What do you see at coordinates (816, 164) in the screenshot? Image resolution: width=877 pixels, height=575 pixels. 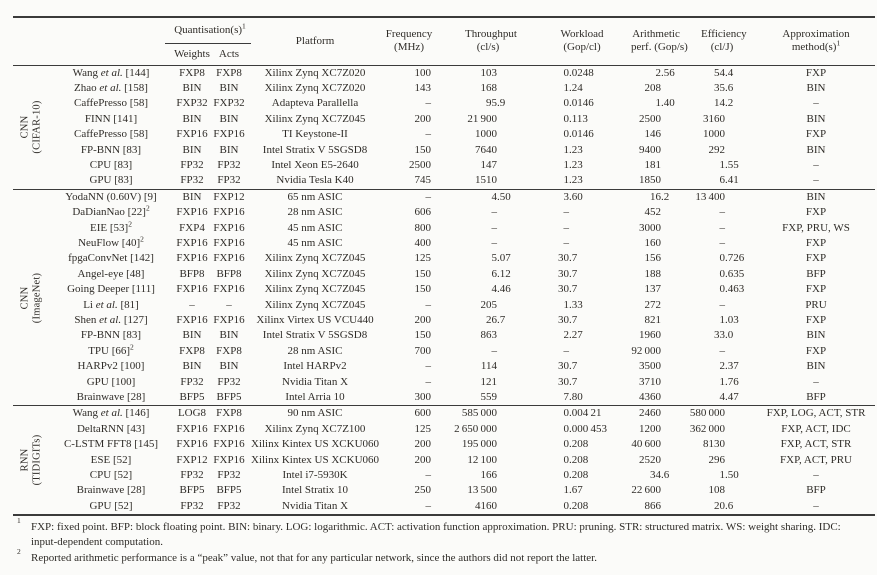 I see `cell-approx: –` at bounding box center [816, 164].